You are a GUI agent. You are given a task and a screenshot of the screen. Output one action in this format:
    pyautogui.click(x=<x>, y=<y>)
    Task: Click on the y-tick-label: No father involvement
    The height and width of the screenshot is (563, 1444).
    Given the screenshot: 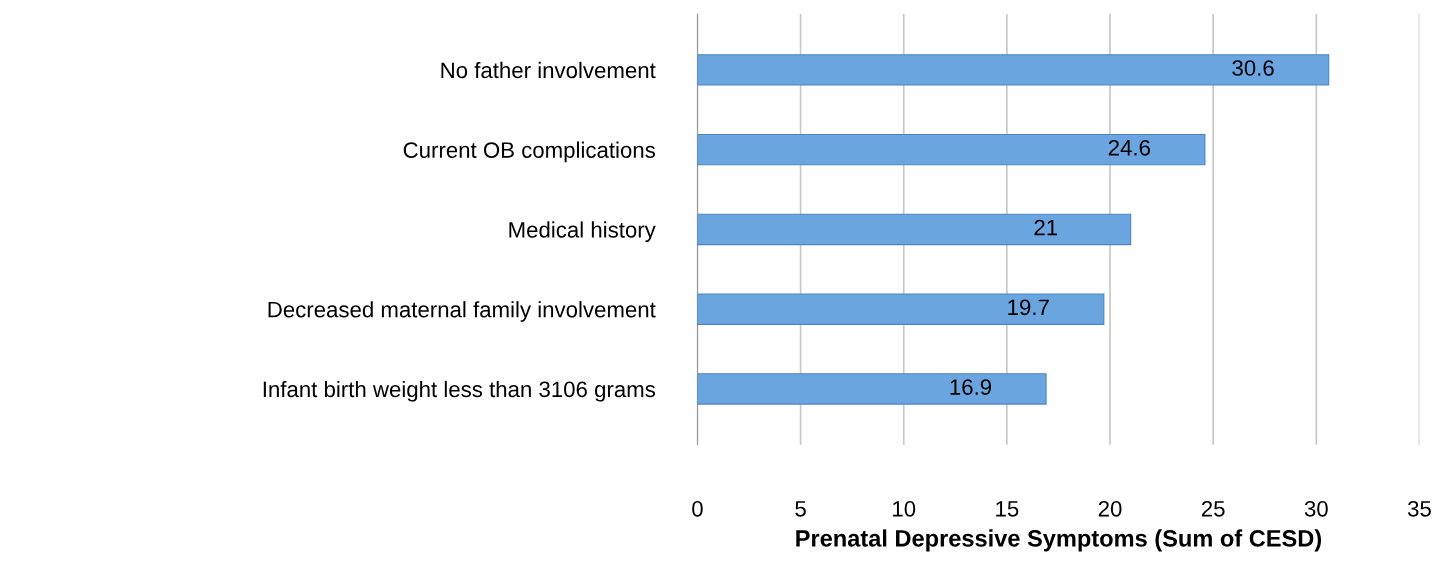 What is the action you would take?
    pyautogui.click(x=548, y=70)
    